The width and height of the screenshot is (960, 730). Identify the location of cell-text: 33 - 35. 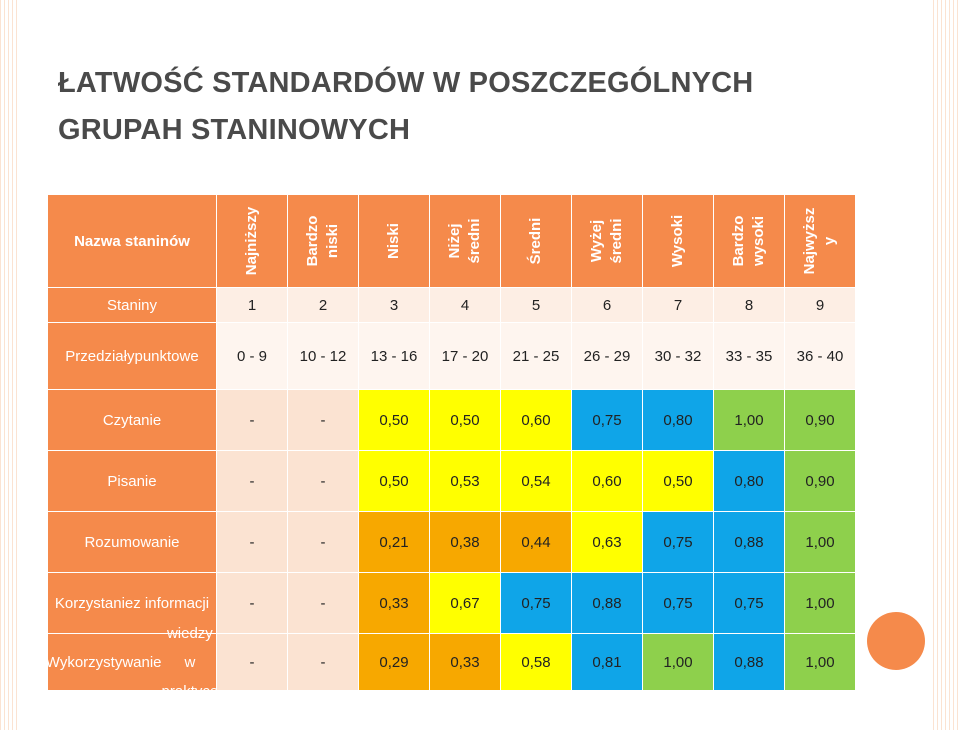
(749, 356).